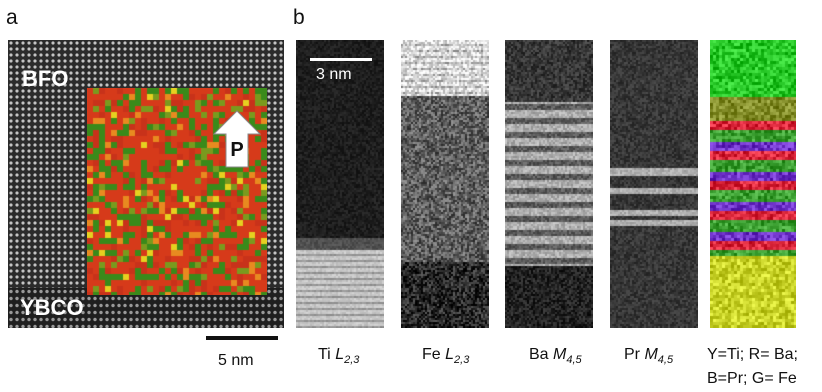 The image size is (822, 392). Describe the element at coordinates (753, 184) in the screenshot. I see `composite-map-strip` at that location.